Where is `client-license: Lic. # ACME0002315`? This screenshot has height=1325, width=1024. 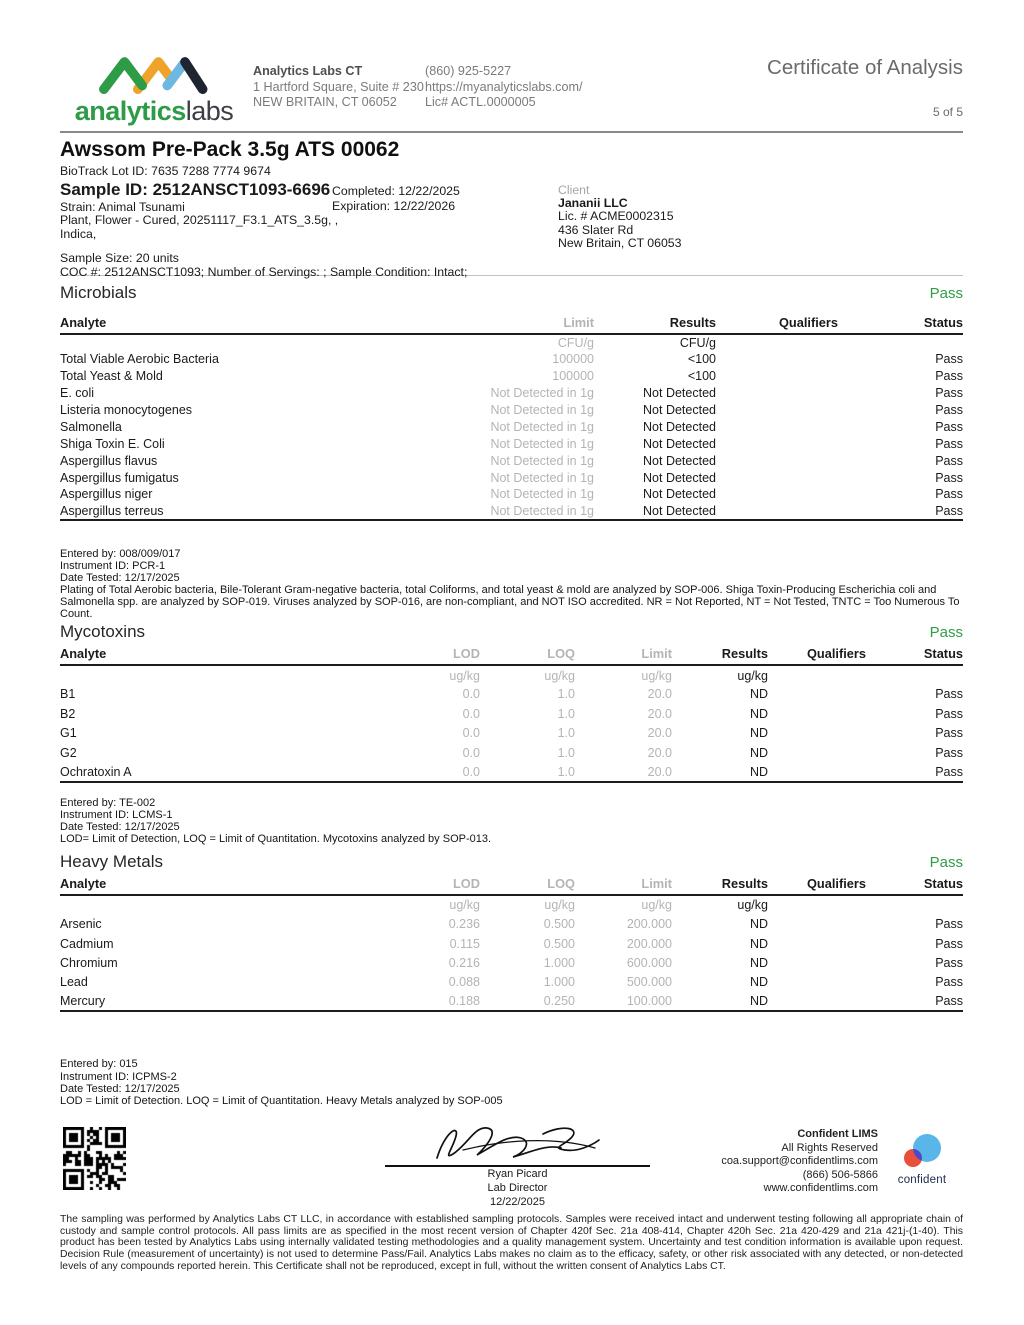
client-license: Lic. # ACME0002315 is located at coordinates (616, 216).